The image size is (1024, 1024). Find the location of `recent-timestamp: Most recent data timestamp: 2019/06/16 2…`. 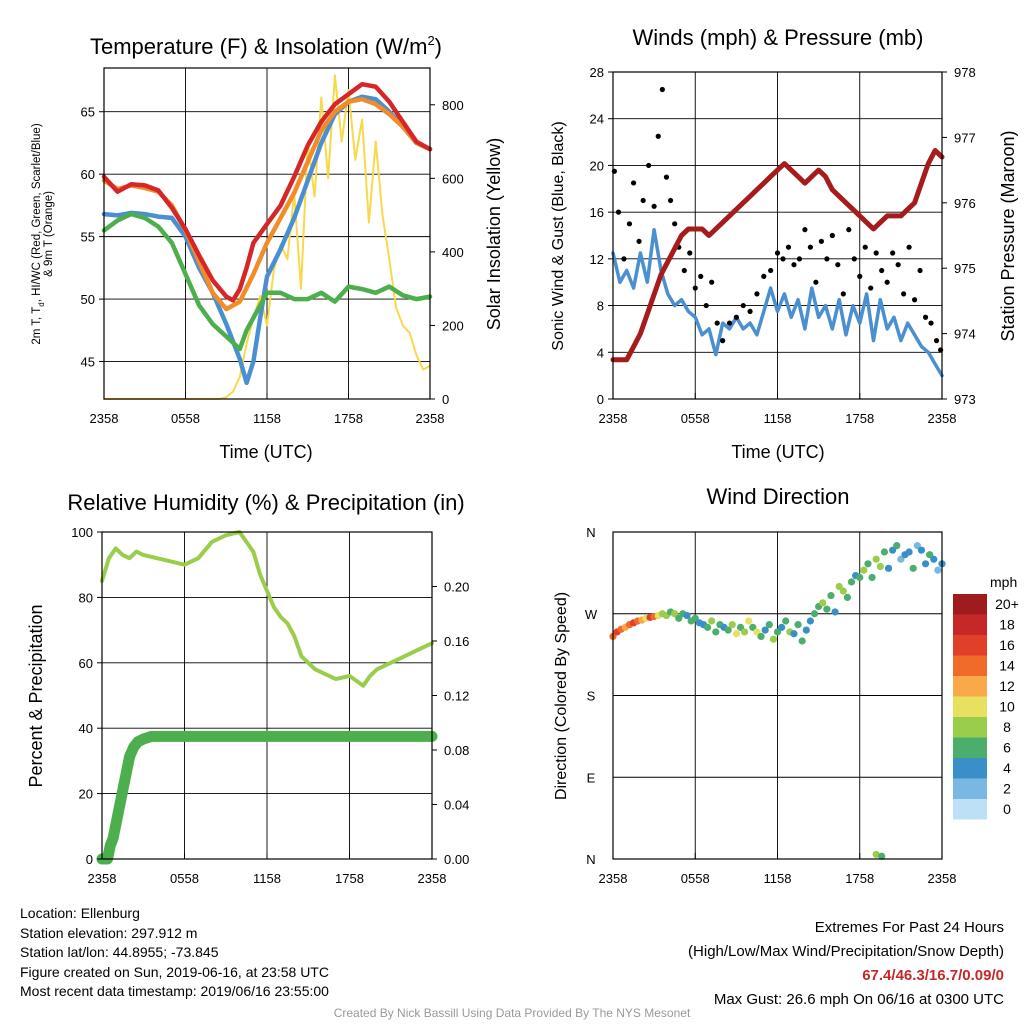

recent-timestamp: Most recent data timestamp: 2019/06/16 2… is located at coordinates (174, 991).